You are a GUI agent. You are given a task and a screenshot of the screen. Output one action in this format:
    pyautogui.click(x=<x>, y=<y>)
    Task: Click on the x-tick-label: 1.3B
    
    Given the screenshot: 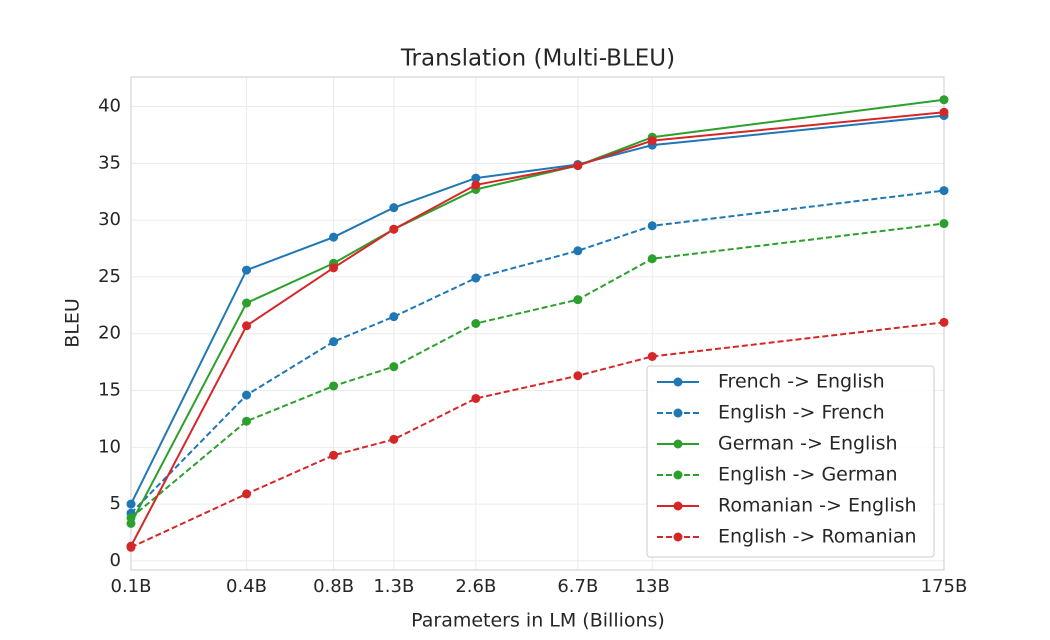 What is the action you would take?
    pyautogui.click(x=393, y=586)
    